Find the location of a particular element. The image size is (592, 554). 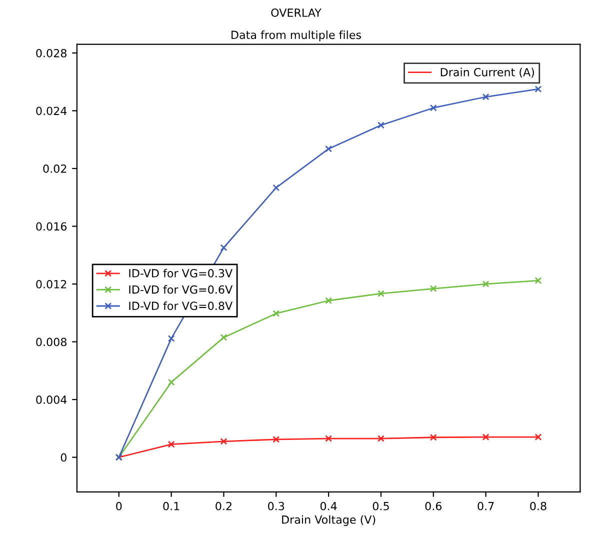

y-tick-label: 0.004 is located at coordinates (51, 400).